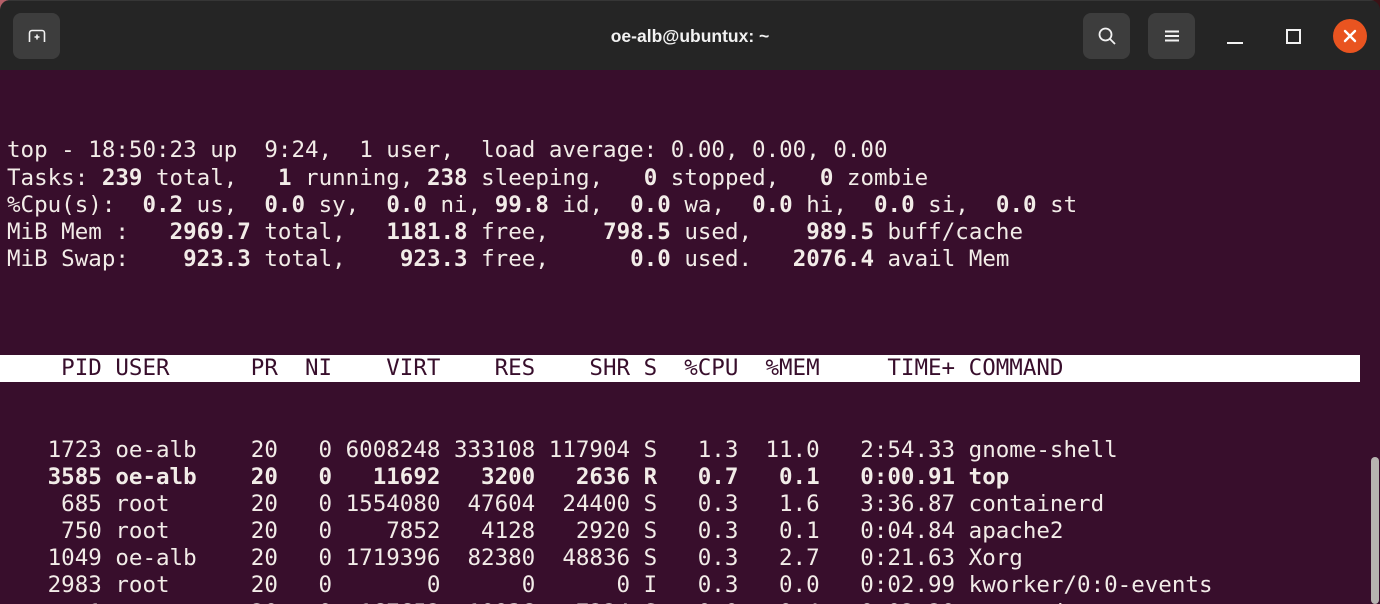  What do you see at coordinates (908, 558) in the screenshot?
I see `cell-time: 0:21.63` at bounding box center [908, 558].